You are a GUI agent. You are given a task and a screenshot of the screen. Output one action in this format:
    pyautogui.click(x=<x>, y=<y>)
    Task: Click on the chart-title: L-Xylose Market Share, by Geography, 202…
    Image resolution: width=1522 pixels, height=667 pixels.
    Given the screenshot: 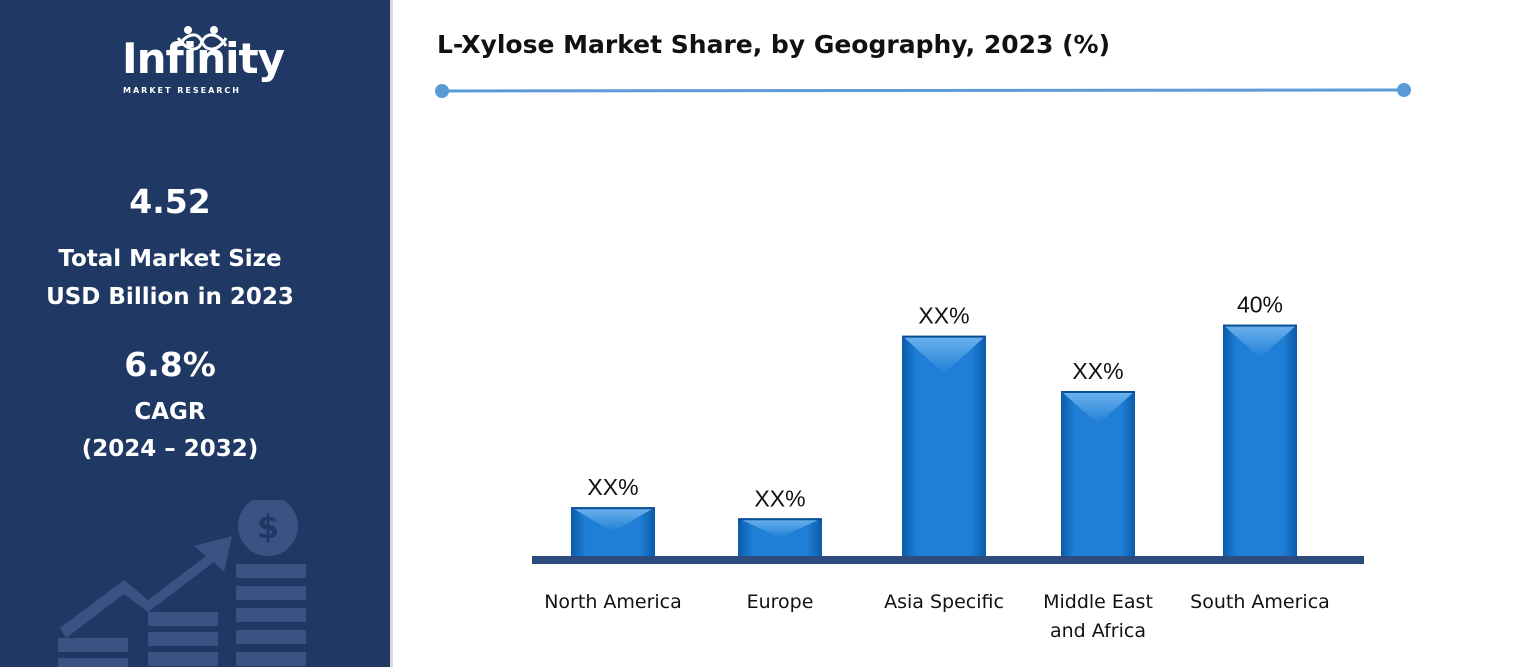 What is the action you would take?
    pyautogui.click(x=773, y=44)
    